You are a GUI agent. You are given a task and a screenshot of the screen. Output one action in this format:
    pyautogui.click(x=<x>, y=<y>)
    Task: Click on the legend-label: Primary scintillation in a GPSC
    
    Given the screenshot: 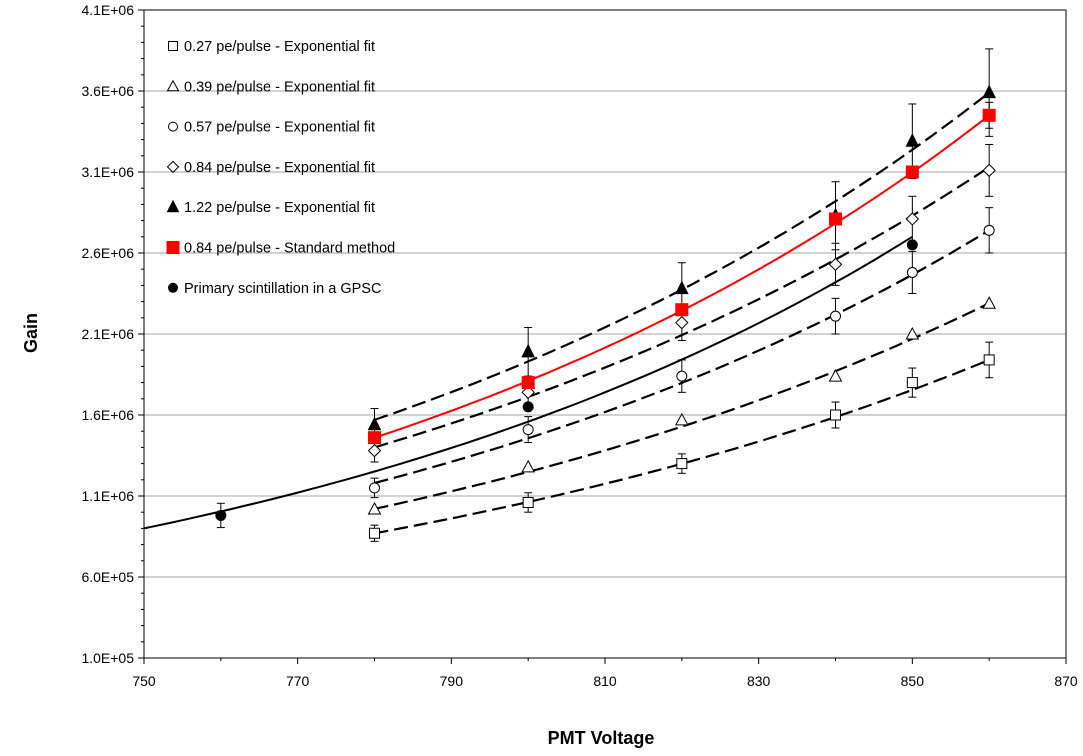 What is the action you would take?
    pyautogui.click(x=282, y=289)
    